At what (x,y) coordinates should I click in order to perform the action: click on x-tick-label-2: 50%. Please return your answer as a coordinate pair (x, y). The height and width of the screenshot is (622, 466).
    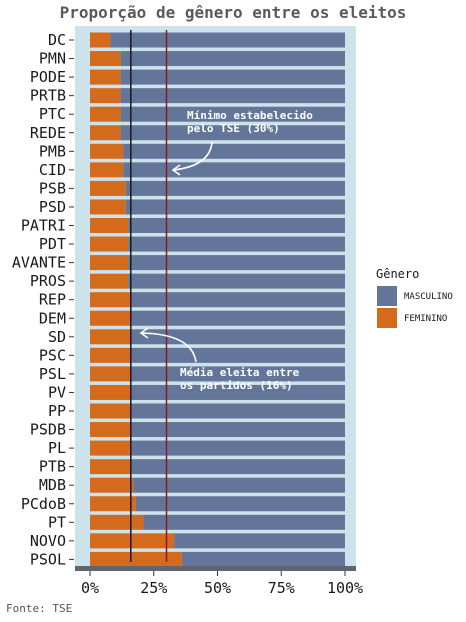
    Looking at the image, I should click on (217, 588).